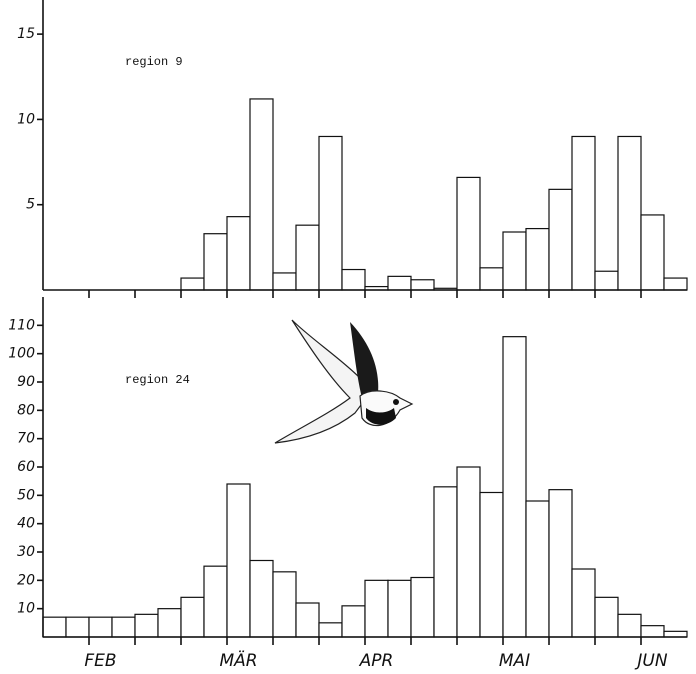 Image resolution: width=696 pixels, height=674 pixels. I want to click on y-tick-label: 50, so click(26, 495).